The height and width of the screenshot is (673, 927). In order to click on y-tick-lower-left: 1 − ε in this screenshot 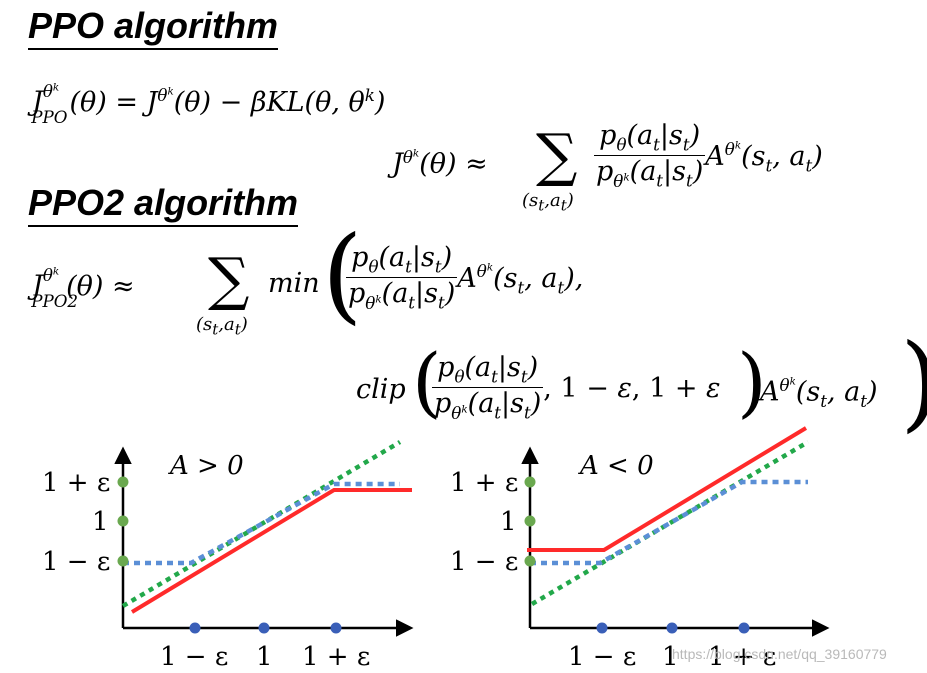, I will do `click(76, 562)`.